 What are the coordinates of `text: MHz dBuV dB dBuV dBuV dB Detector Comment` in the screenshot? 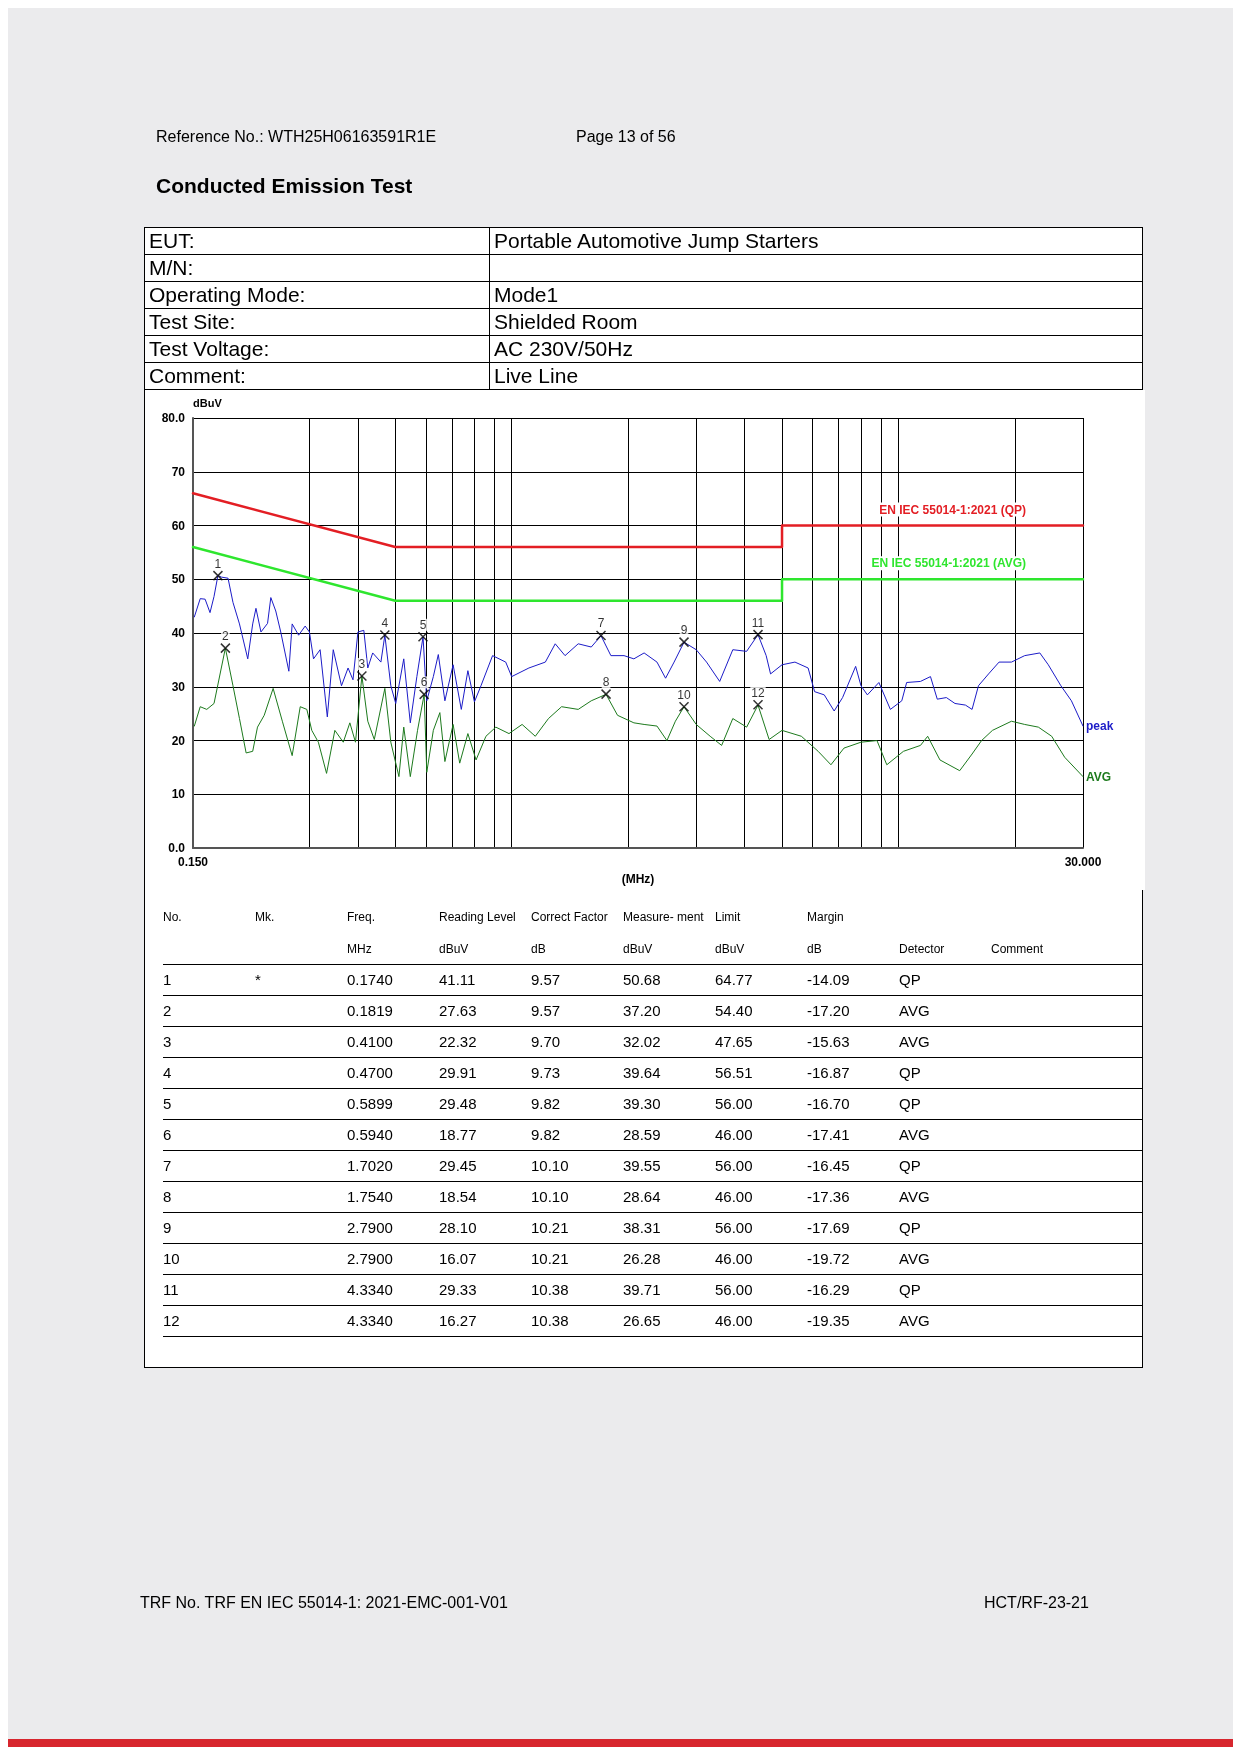 It's located at (652, 949).